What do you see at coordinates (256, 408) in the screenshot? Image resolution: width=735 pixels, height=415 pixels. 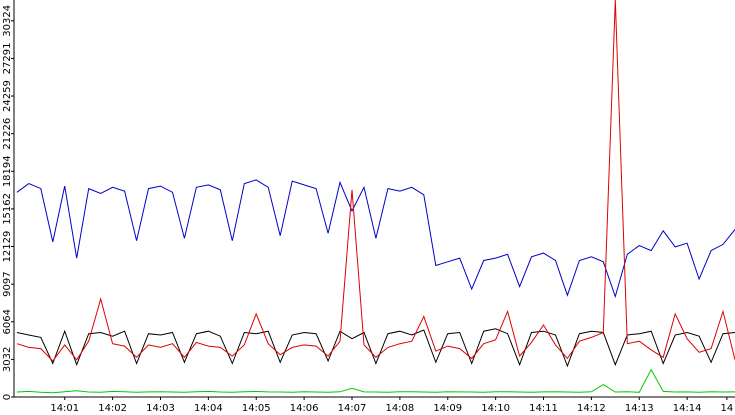 I see `x-tick-label: 14:05` at bounding box center [256, 408].